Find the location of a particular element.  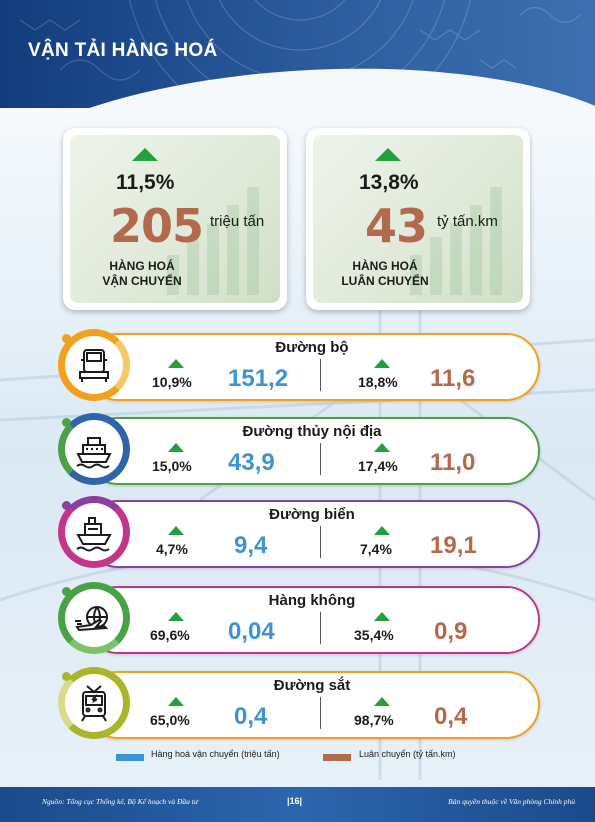

circulated-value: 0,9 is located at coordinates (451, 631).